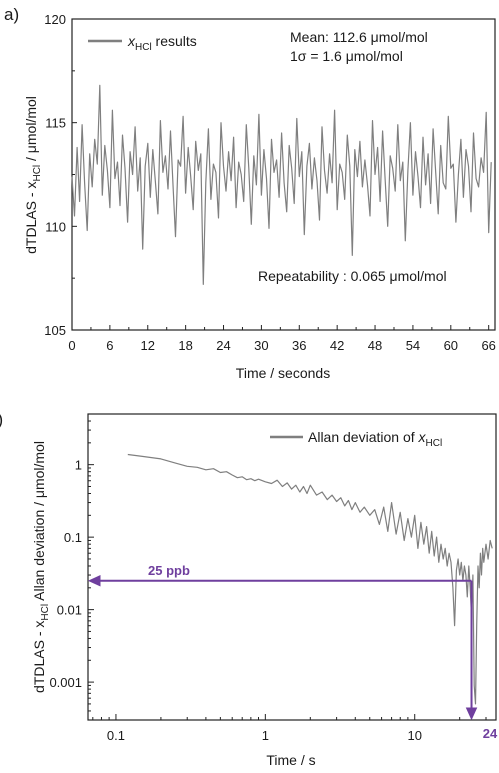 The height and width of the screenshot is (773, 499). What do you see at coordinates (299, 345) in the screenshot?
I see `panel-a-x-tick-label: 36` at bounding box center [299, 345].